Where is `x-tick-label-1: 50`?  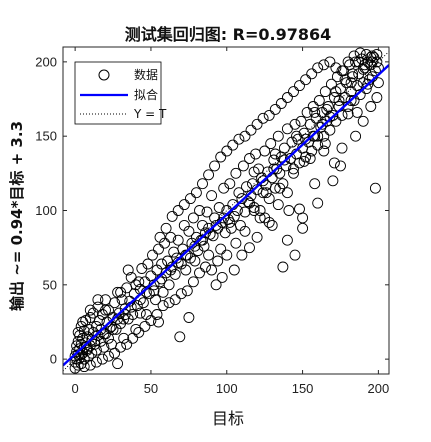
x-tick-label-1: 50 is located at coordinates (151, 388).